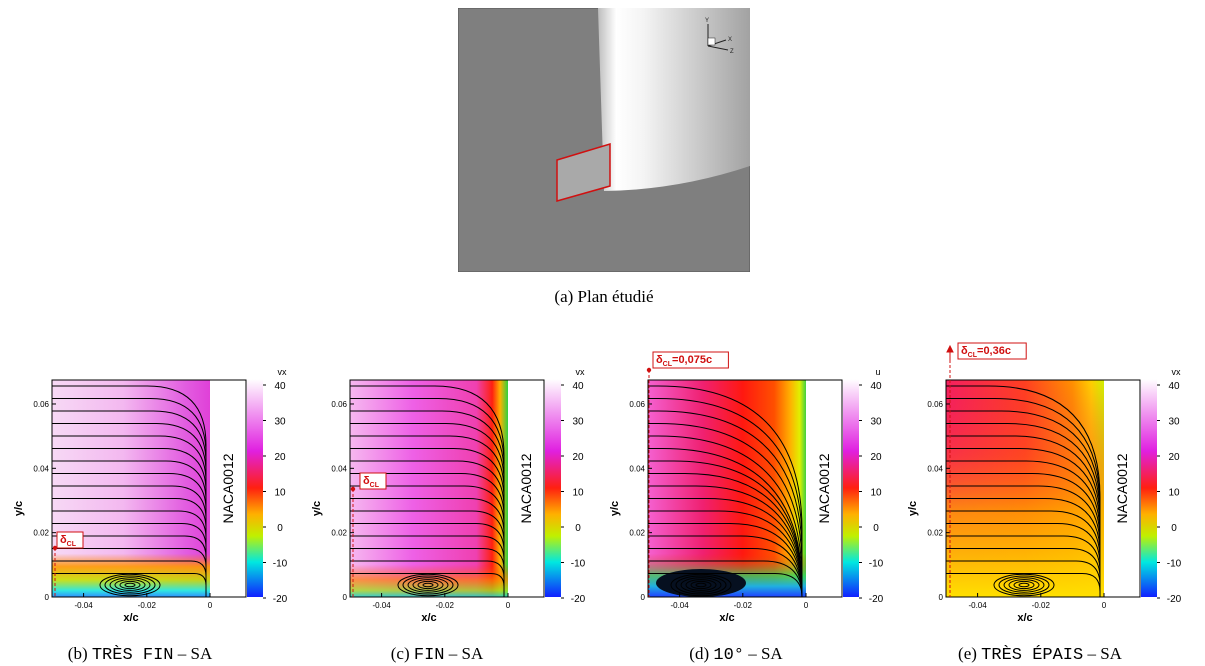  I want to click on delta-symbol: δ, so click(964, 351).